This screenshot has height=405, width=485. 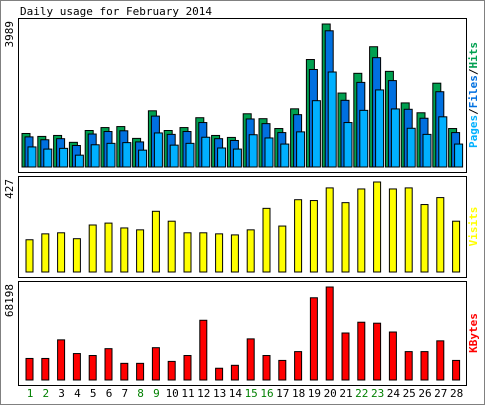 What do you see at coordinates (377, 393) in the screenshot?
I see `x-tick-label: 23` at bounding box center [377, 393].